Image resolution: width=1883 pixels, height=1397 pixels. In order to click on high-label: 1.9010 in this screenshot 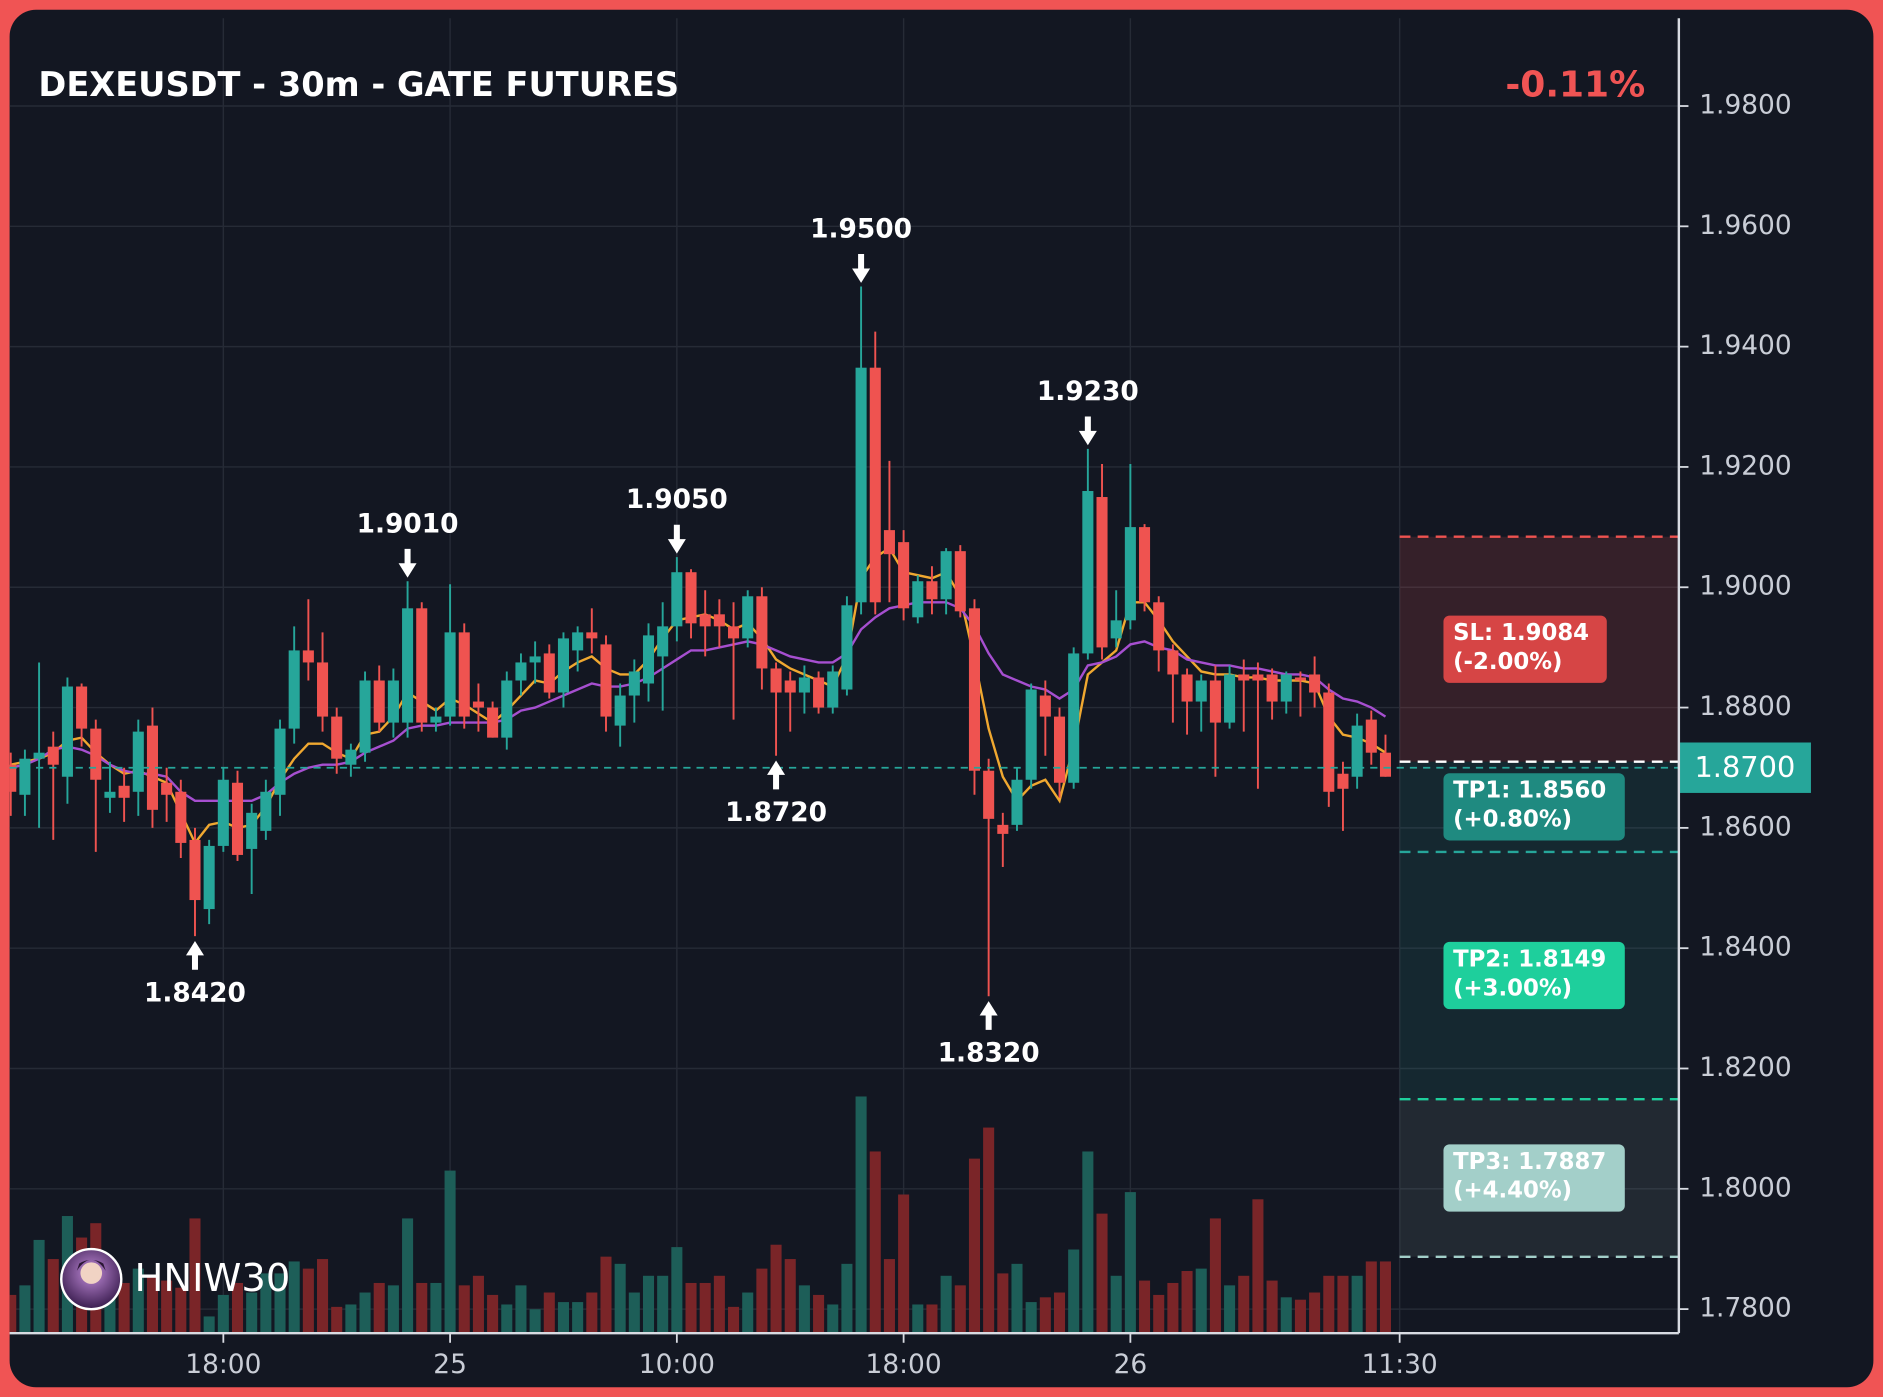, I will do `click(408, 523)`.